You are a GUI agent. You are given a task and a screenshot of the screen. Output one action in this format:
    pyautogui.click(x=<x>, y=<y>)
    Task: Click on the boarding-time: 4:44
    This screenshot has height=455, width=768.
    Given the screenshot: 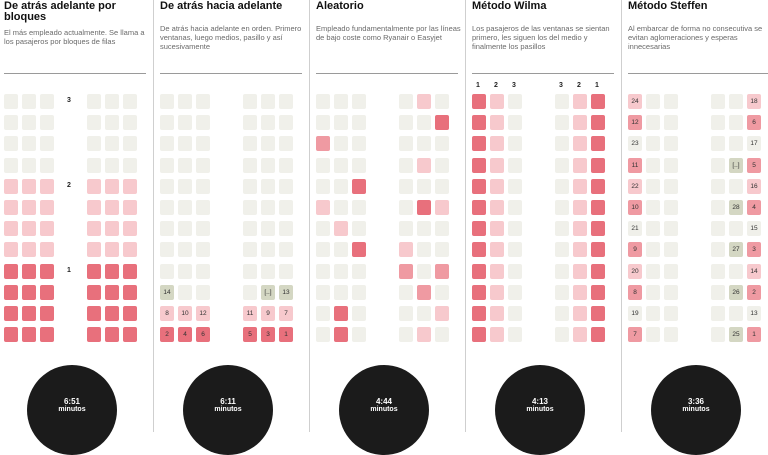 What is the action you would take?
    pyautogui.click(x=383, y=401)
    